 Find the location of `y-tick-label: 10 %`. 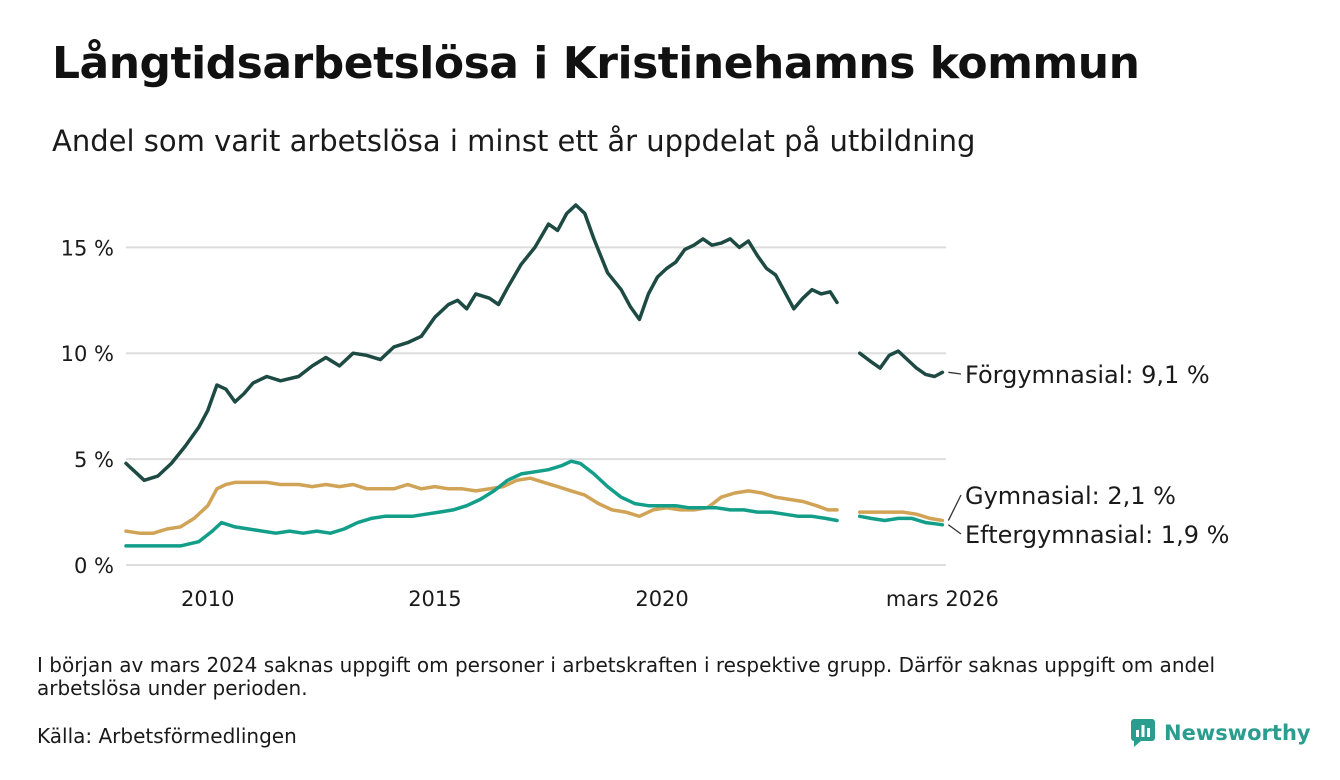

y-tick-label: 10 % is located at coordinates (87, 354).